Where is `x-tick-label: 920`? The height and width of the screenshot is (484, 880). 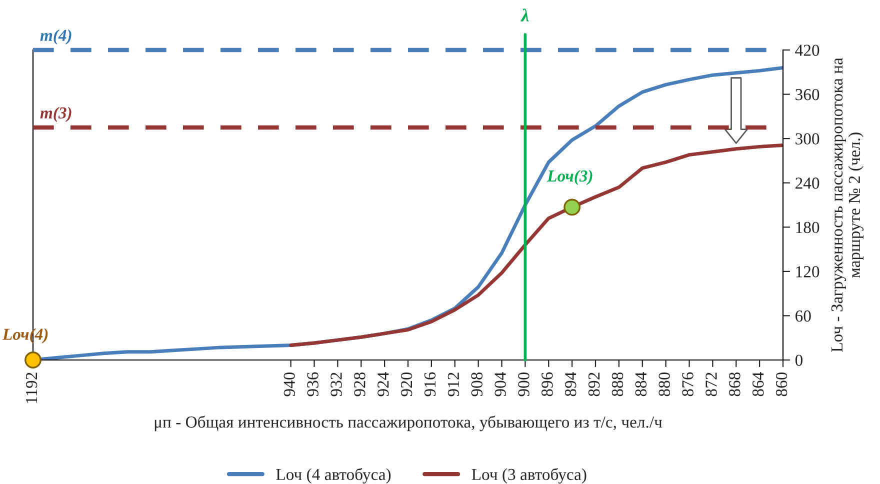 x-tick-label: 920 is located at coordinates (406, 384).